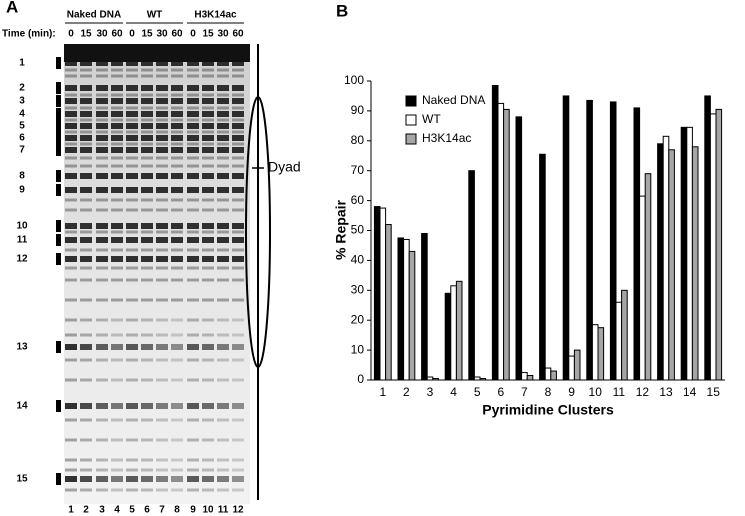 This screenshot has height=516, width=745. What do you see at coordinates (360, 379) in the screenshot?
I see `y-tick-label: 0` at bounding box center [360, 379].